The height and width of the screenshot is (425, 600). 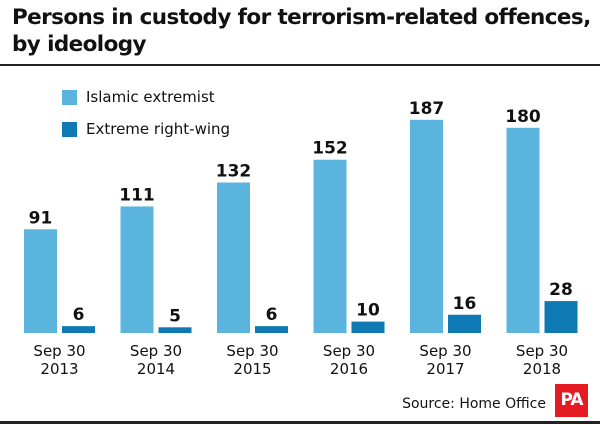 What do you see at coordinates (571, 400) in the screenshot?
I see `pa-logo: PA` at bounding box center [571, 400].